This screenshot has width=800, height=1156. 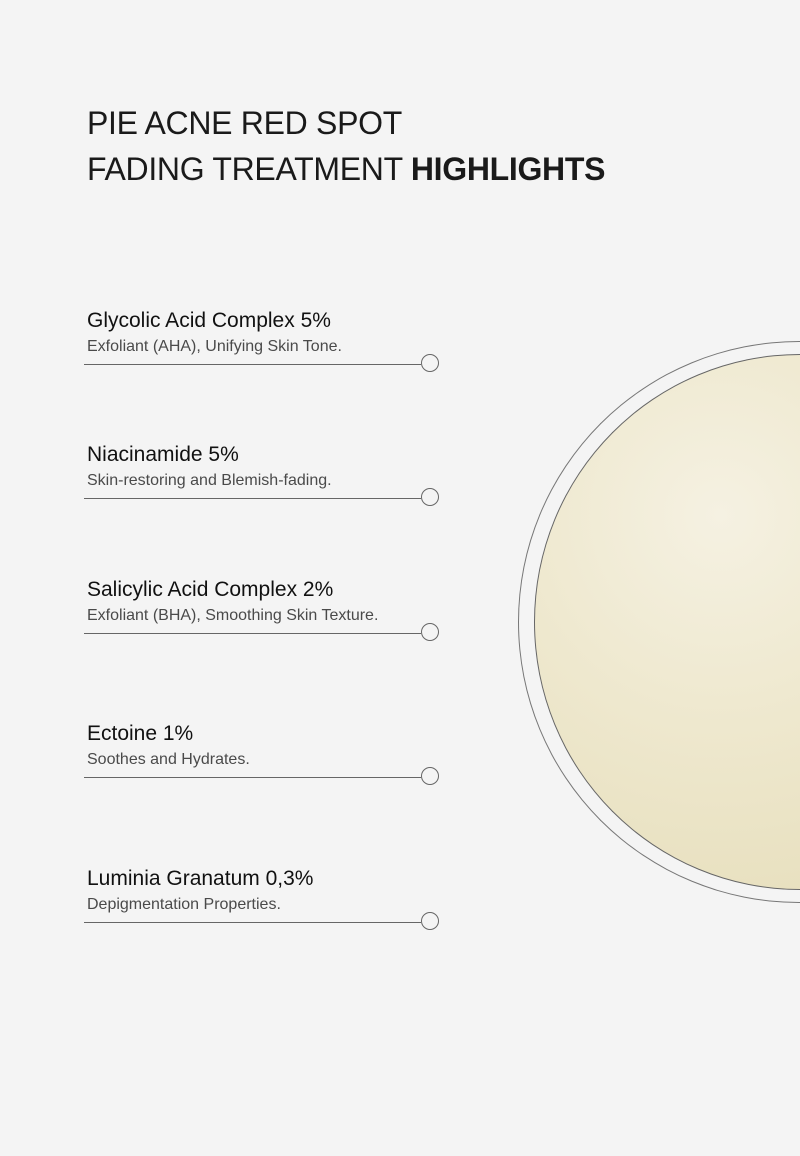 What do you see at coordinates (209, 480) in the screenshot?
I see `ingredient-description: Skin-restoring and Blemish-fading.` at bounding box center [209, 480].